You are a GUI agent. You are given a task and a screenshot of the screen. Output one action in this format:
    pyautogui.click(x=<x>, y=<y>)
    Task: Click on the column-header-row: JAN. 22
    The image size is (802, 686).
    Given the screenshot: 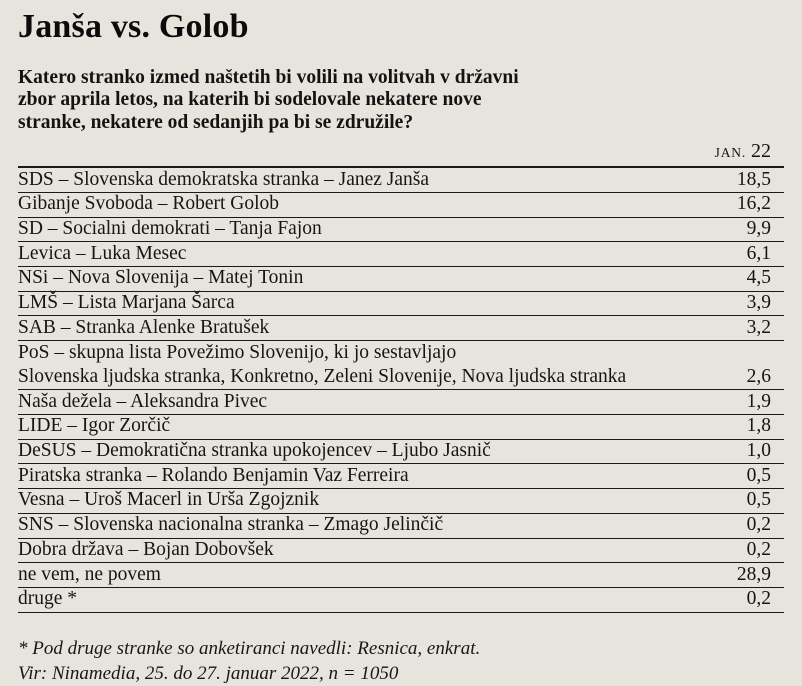 What is the action you would take?
    pyautogui.click(x=401, y=154)
    